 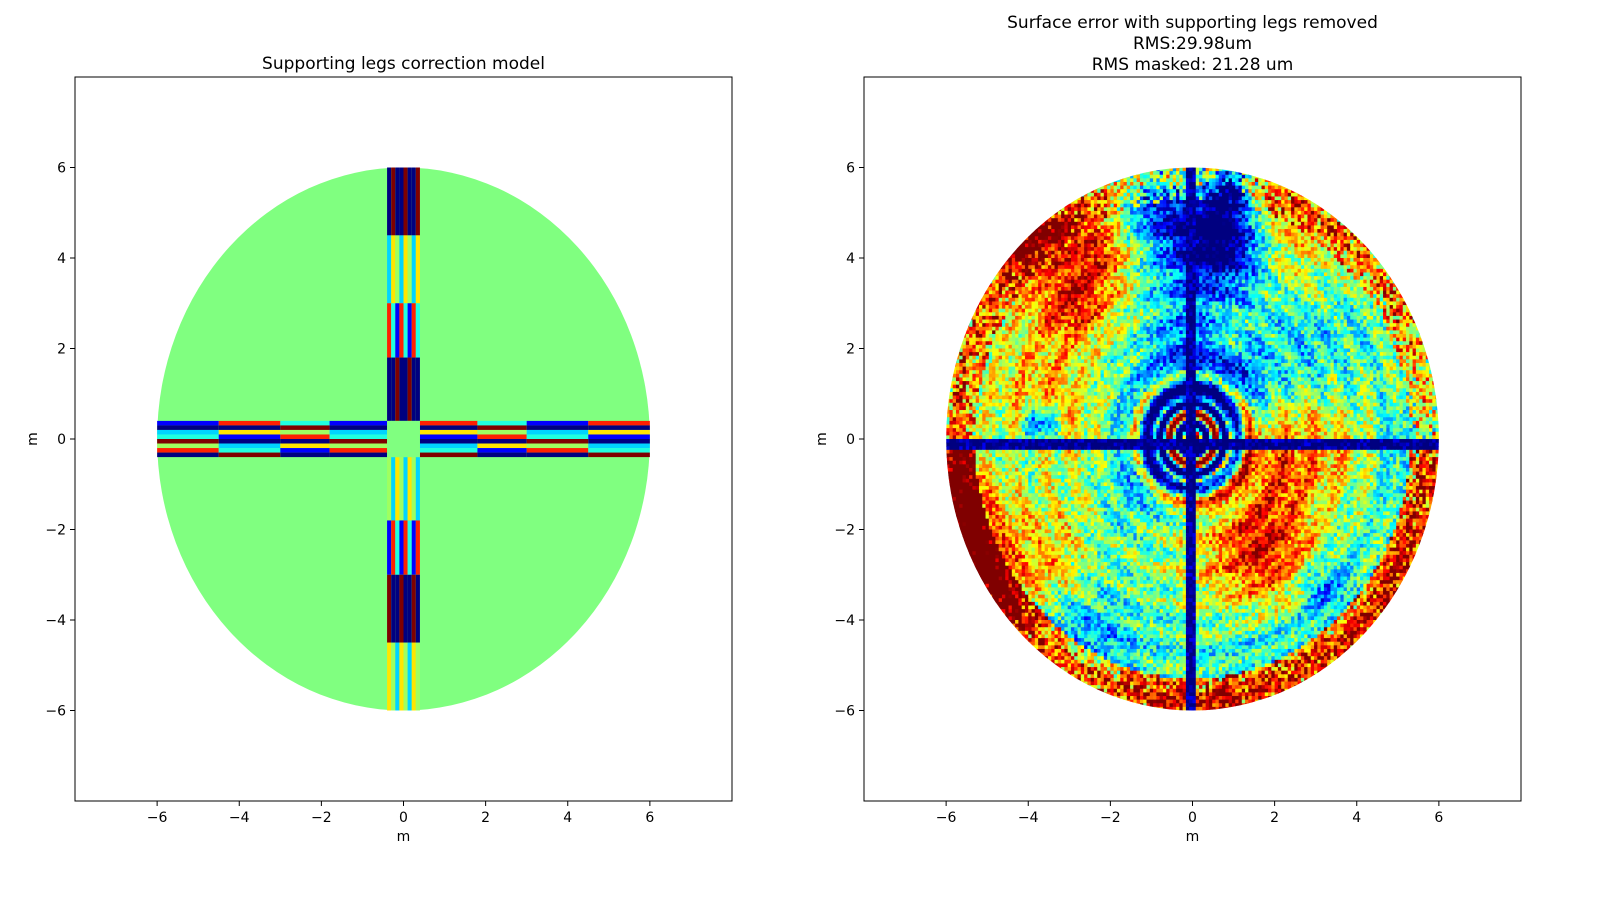 What do you see at coordinates (413, 547) in the screenshot?
I see `leg-strip-vertical` at bounding box center [413, 547].